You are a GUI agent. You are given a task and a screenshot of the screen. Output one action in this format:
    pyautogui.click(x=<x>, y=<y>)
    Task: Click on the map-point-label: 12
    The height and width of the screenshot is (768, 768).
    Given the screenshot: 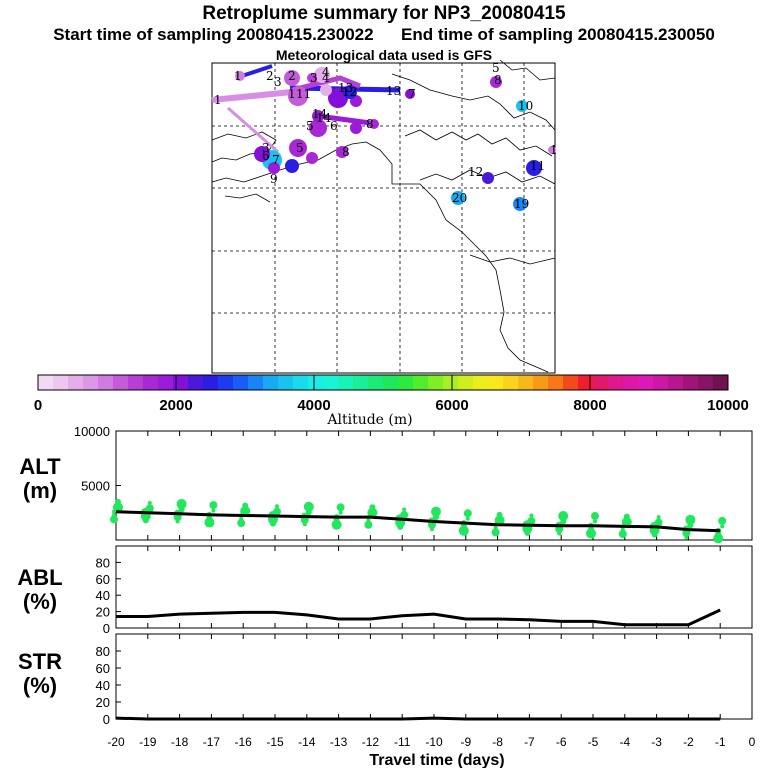 What is the action you would take?
    pyautogui.click(x=349, y=92)
    